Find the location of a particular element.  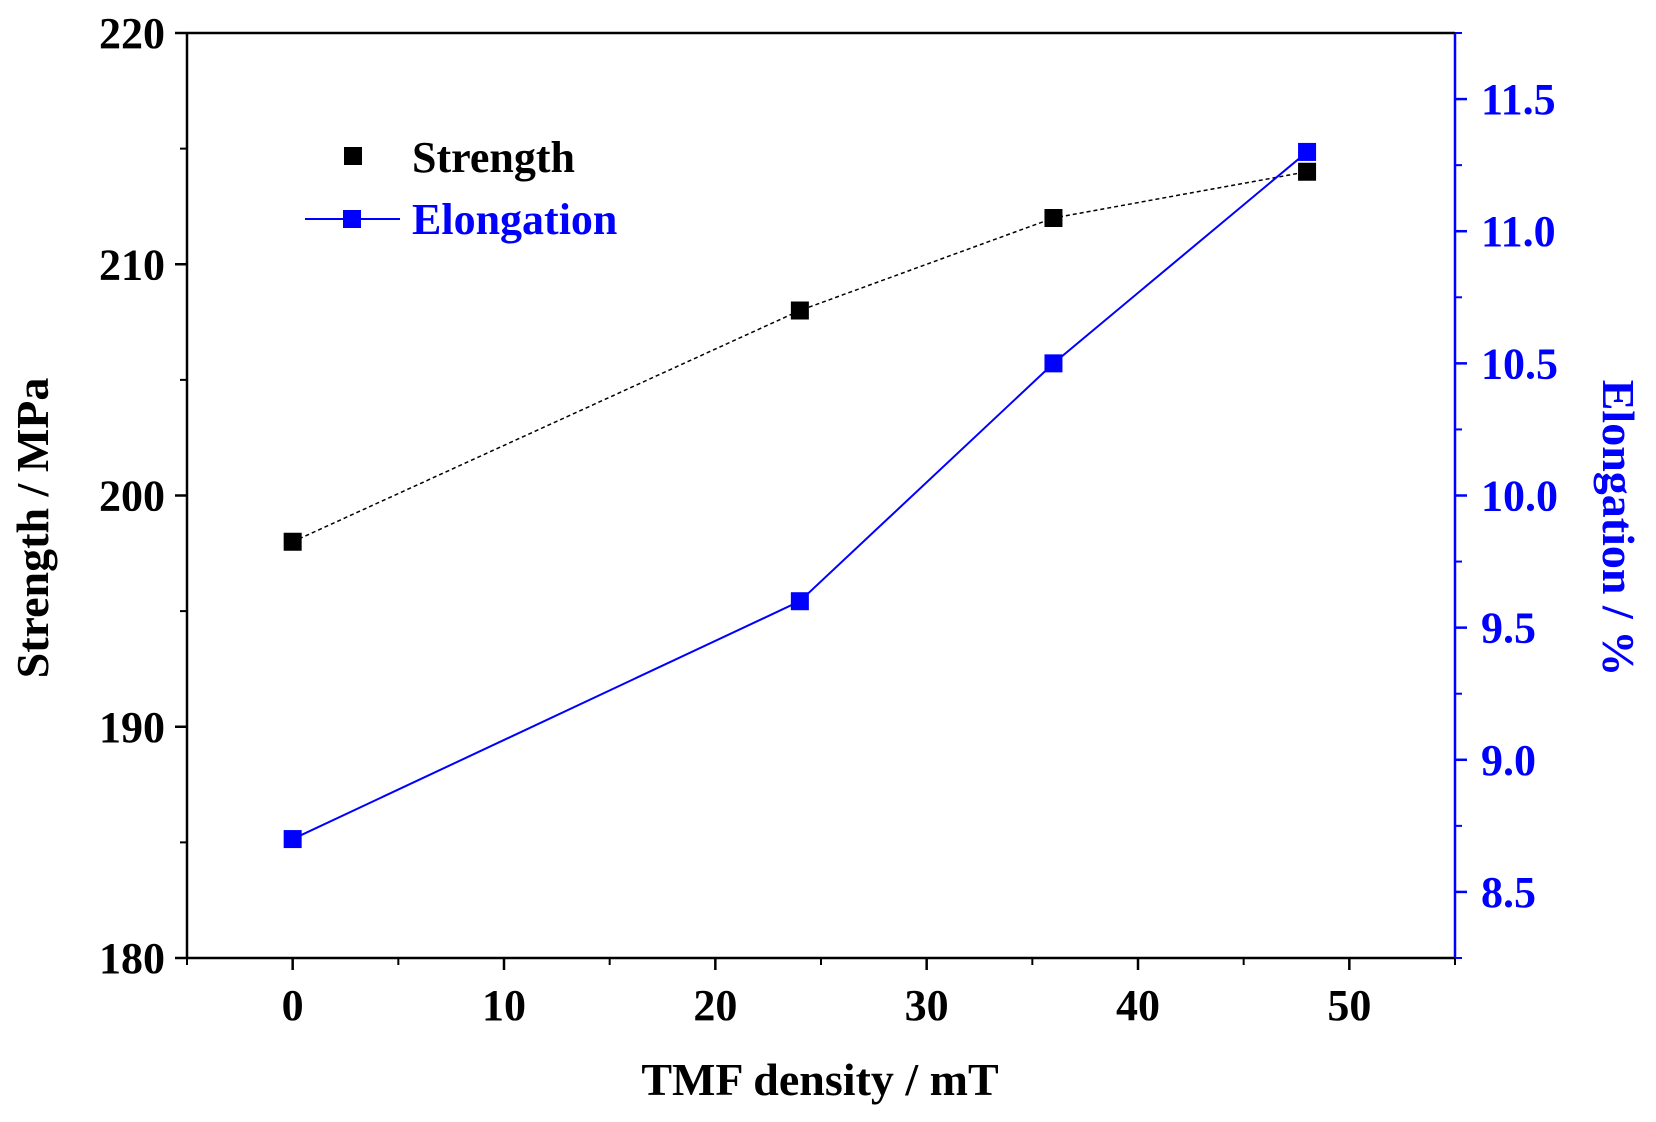

x-tick-label: 50 is located at coordinates (1349, 1005).